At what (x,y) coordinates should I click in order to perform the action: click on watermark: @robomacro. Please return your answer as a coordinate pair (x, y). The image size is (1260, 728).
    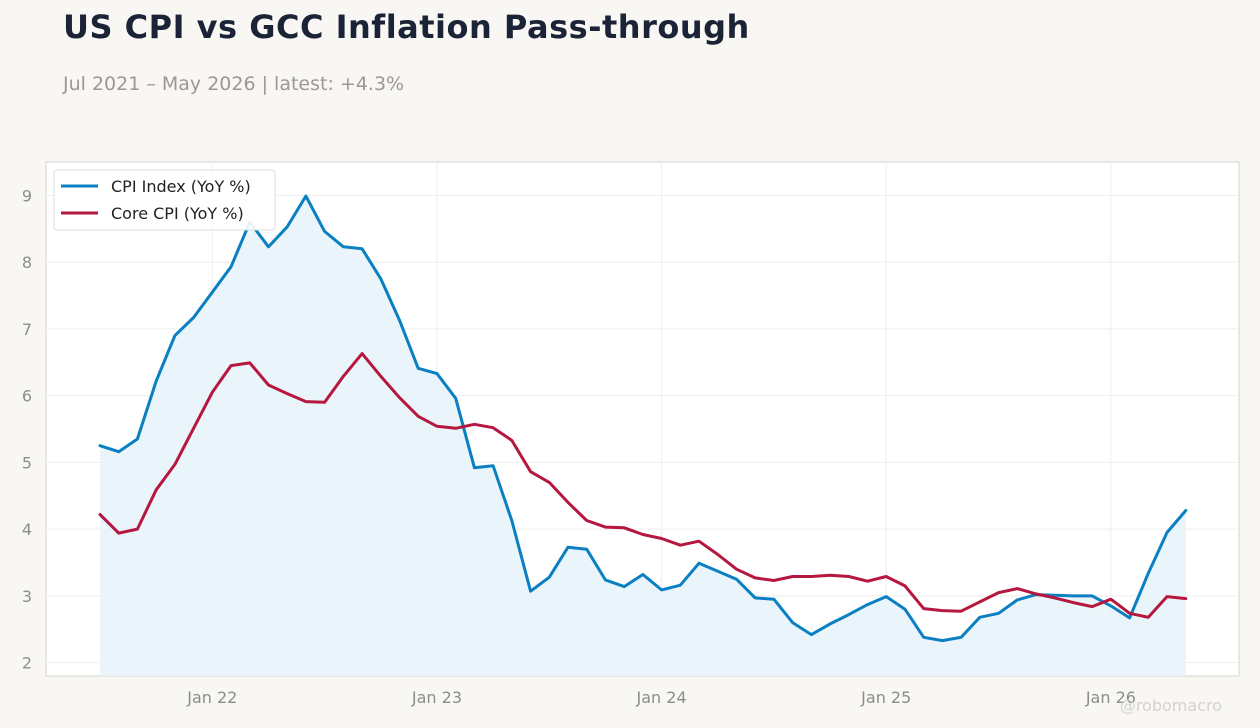
    Looking at the image, I should click on (1170, 705).